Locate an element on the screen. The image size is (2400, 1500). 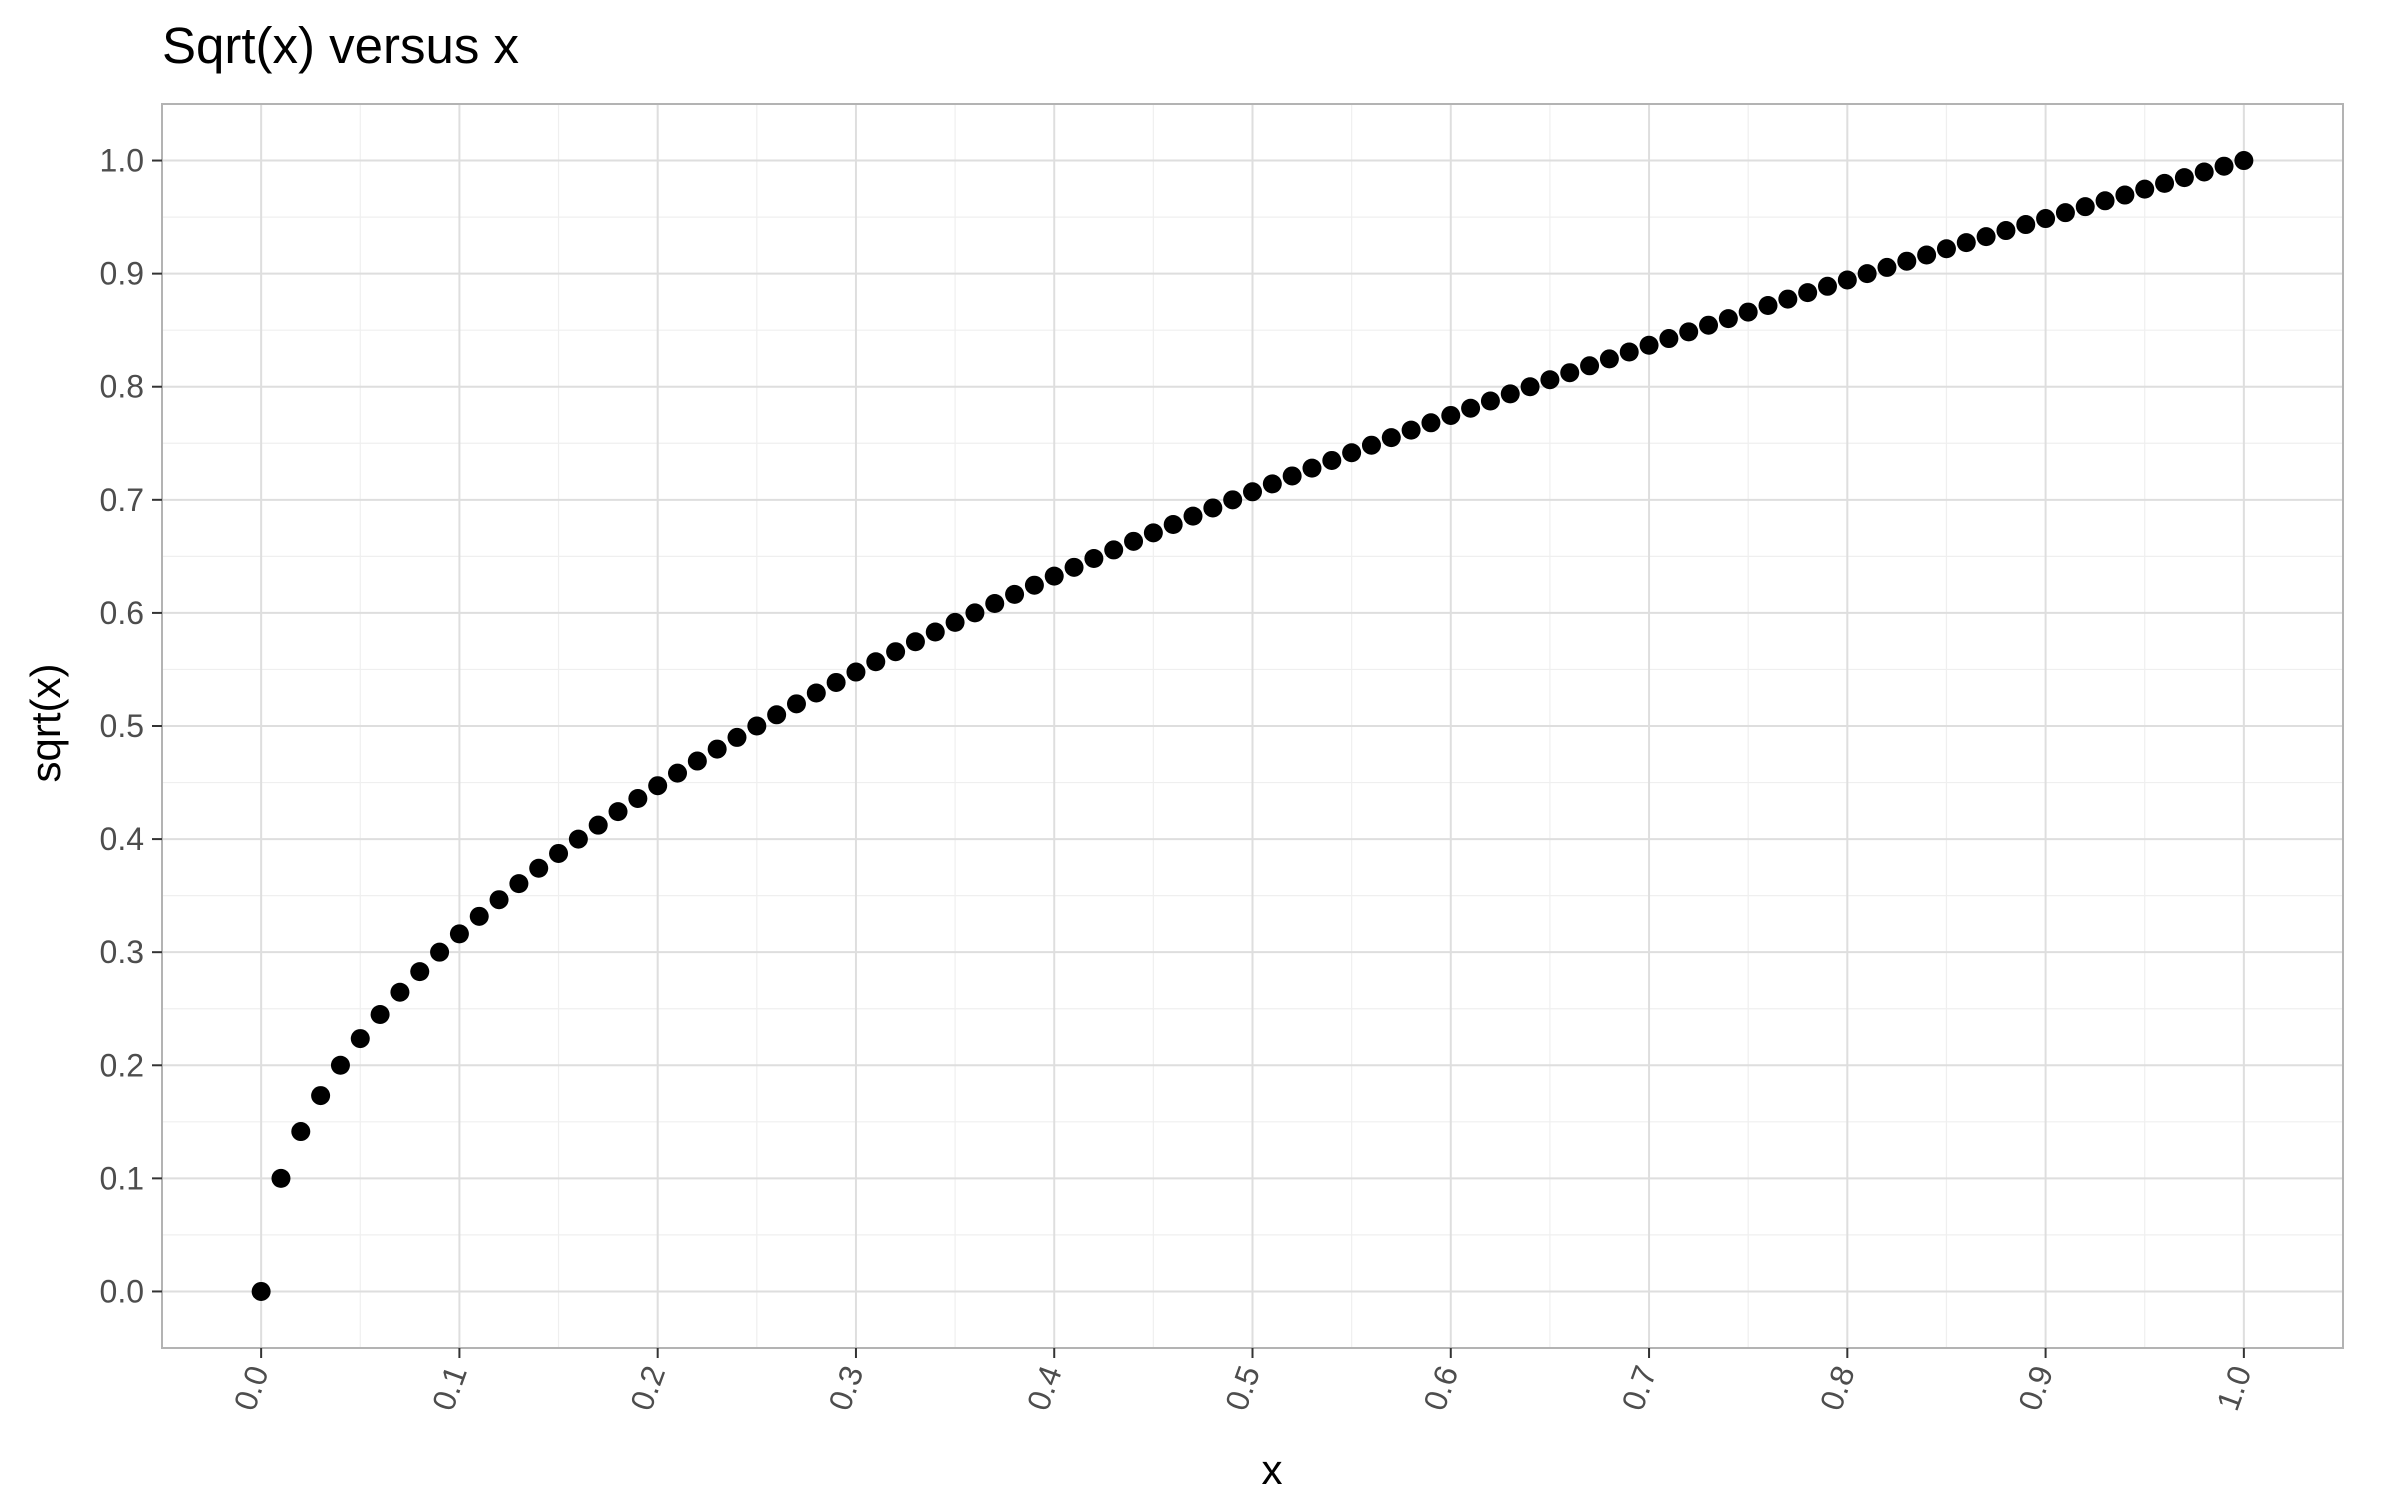
y-tick-label: 0.9 is located at coordinates (122, 274).